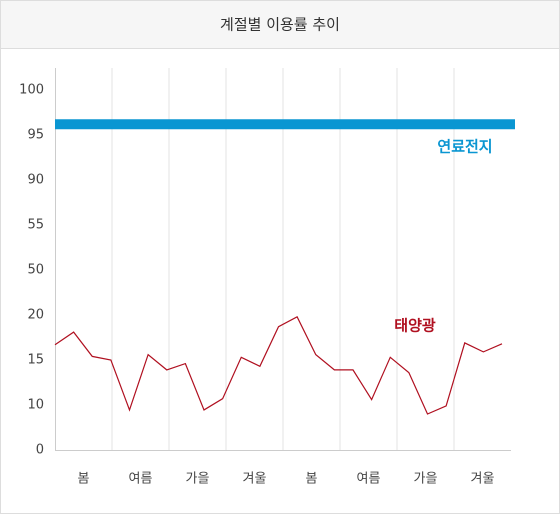 The image size is (560, 514). I want to click on chart-title: 계절별 이용률 추이, so click(280, 25).